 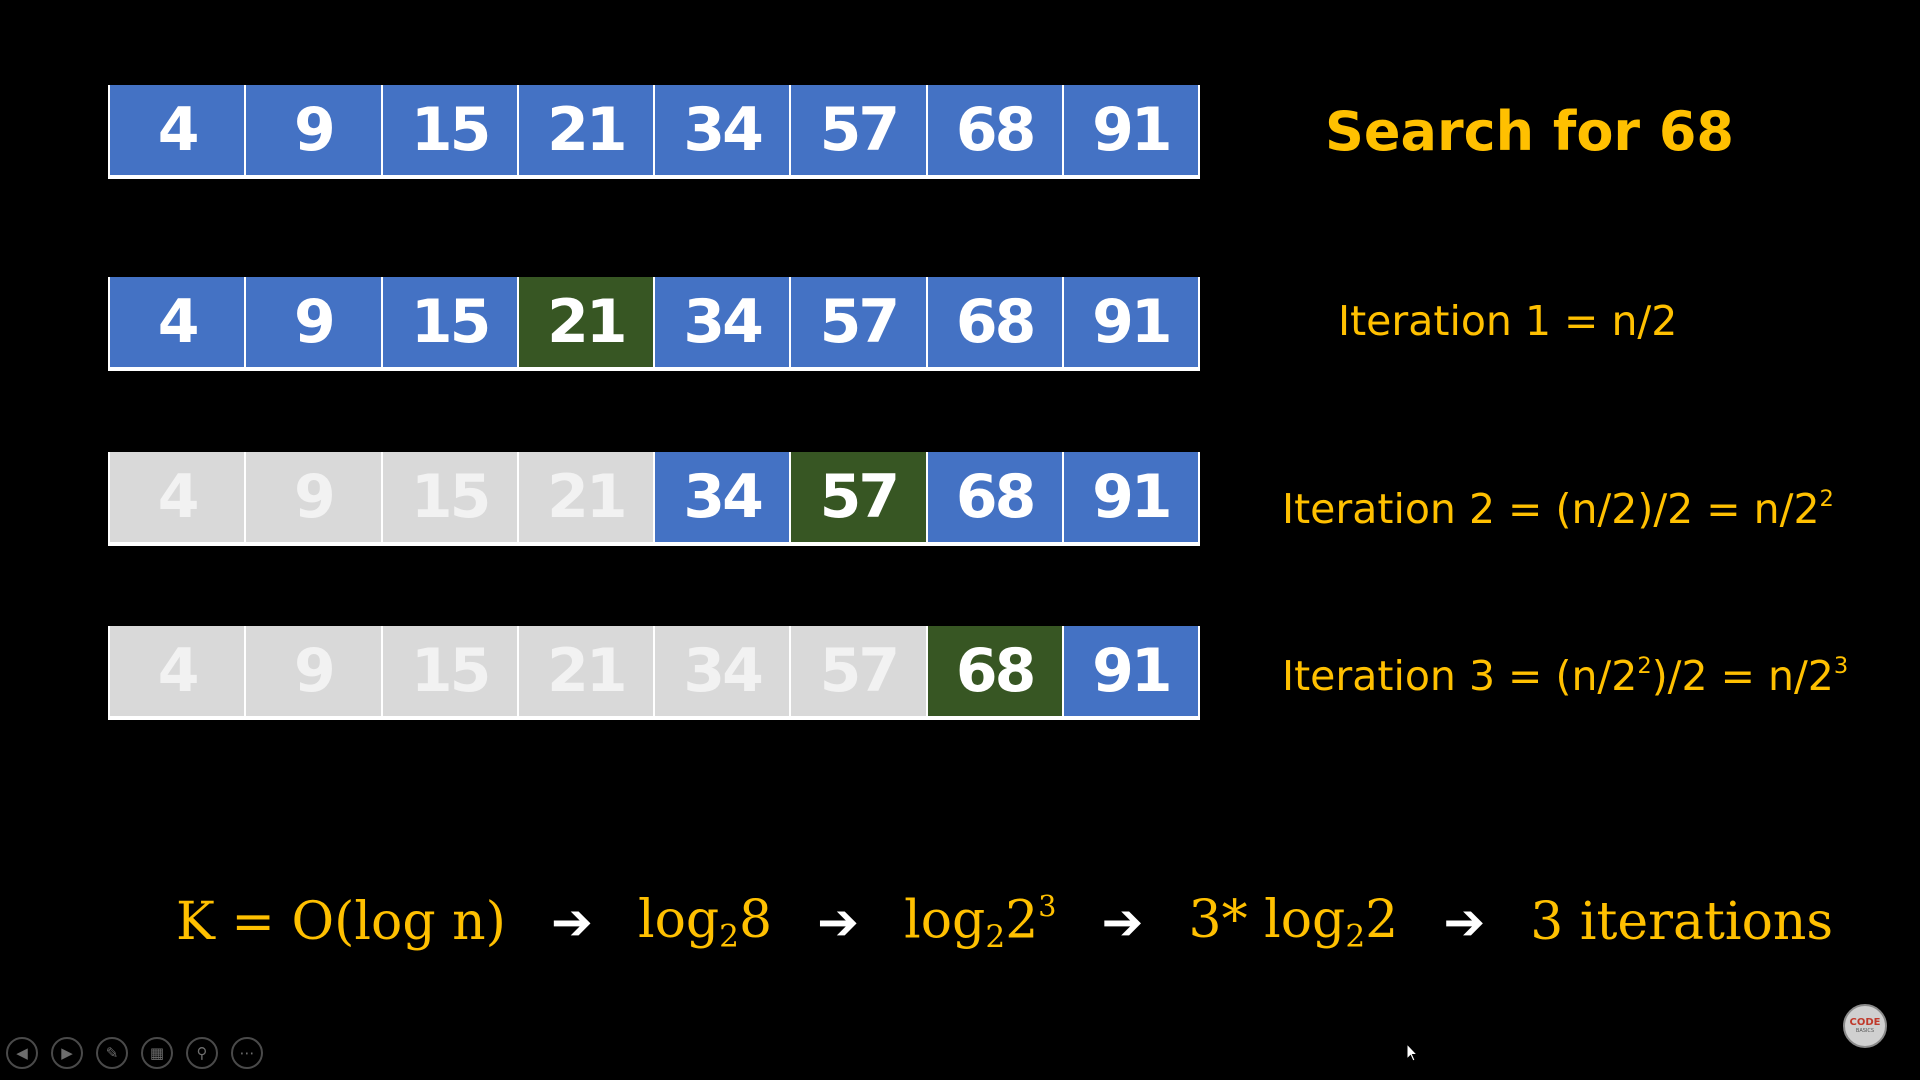 I want to click on array-row-iteration-3: 4 9 15 21 34 57 68 91, so click(x=654, y=673).